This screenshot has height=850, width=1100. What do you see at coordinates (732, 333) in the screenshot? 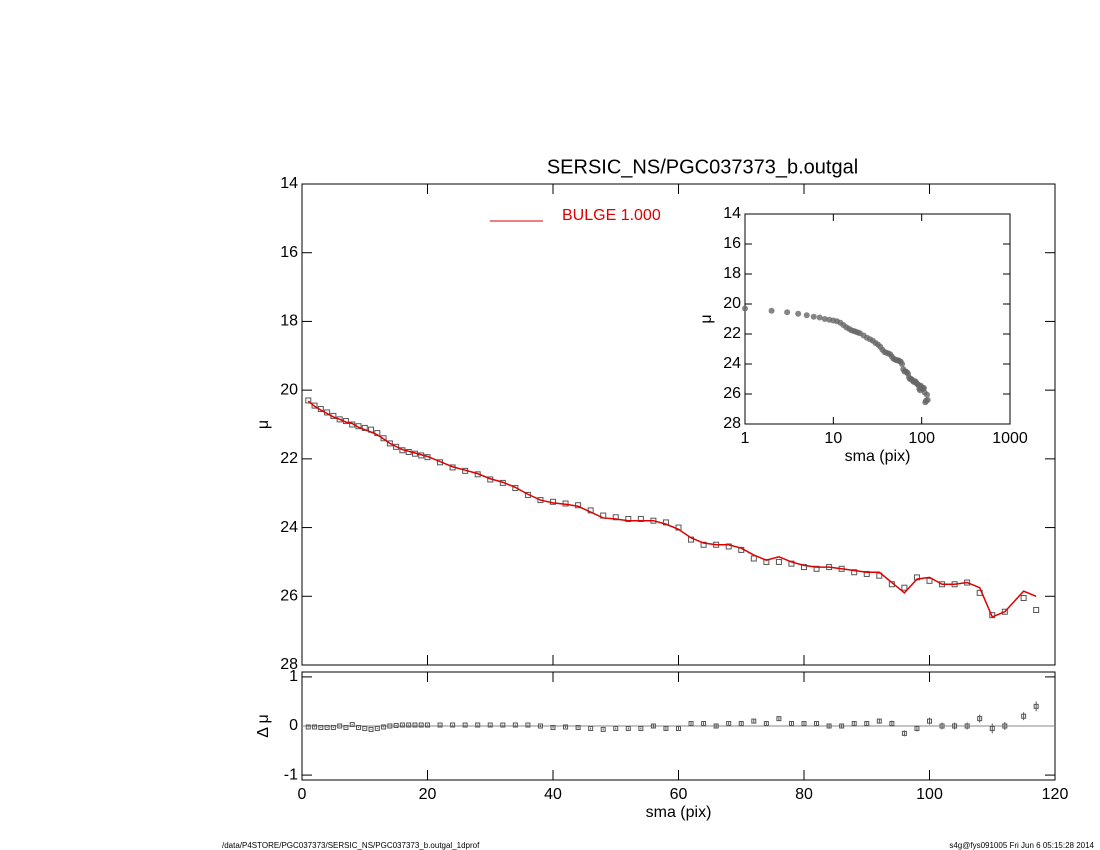
I see `y-tick-label: 22` at bounding box center [732, 333].